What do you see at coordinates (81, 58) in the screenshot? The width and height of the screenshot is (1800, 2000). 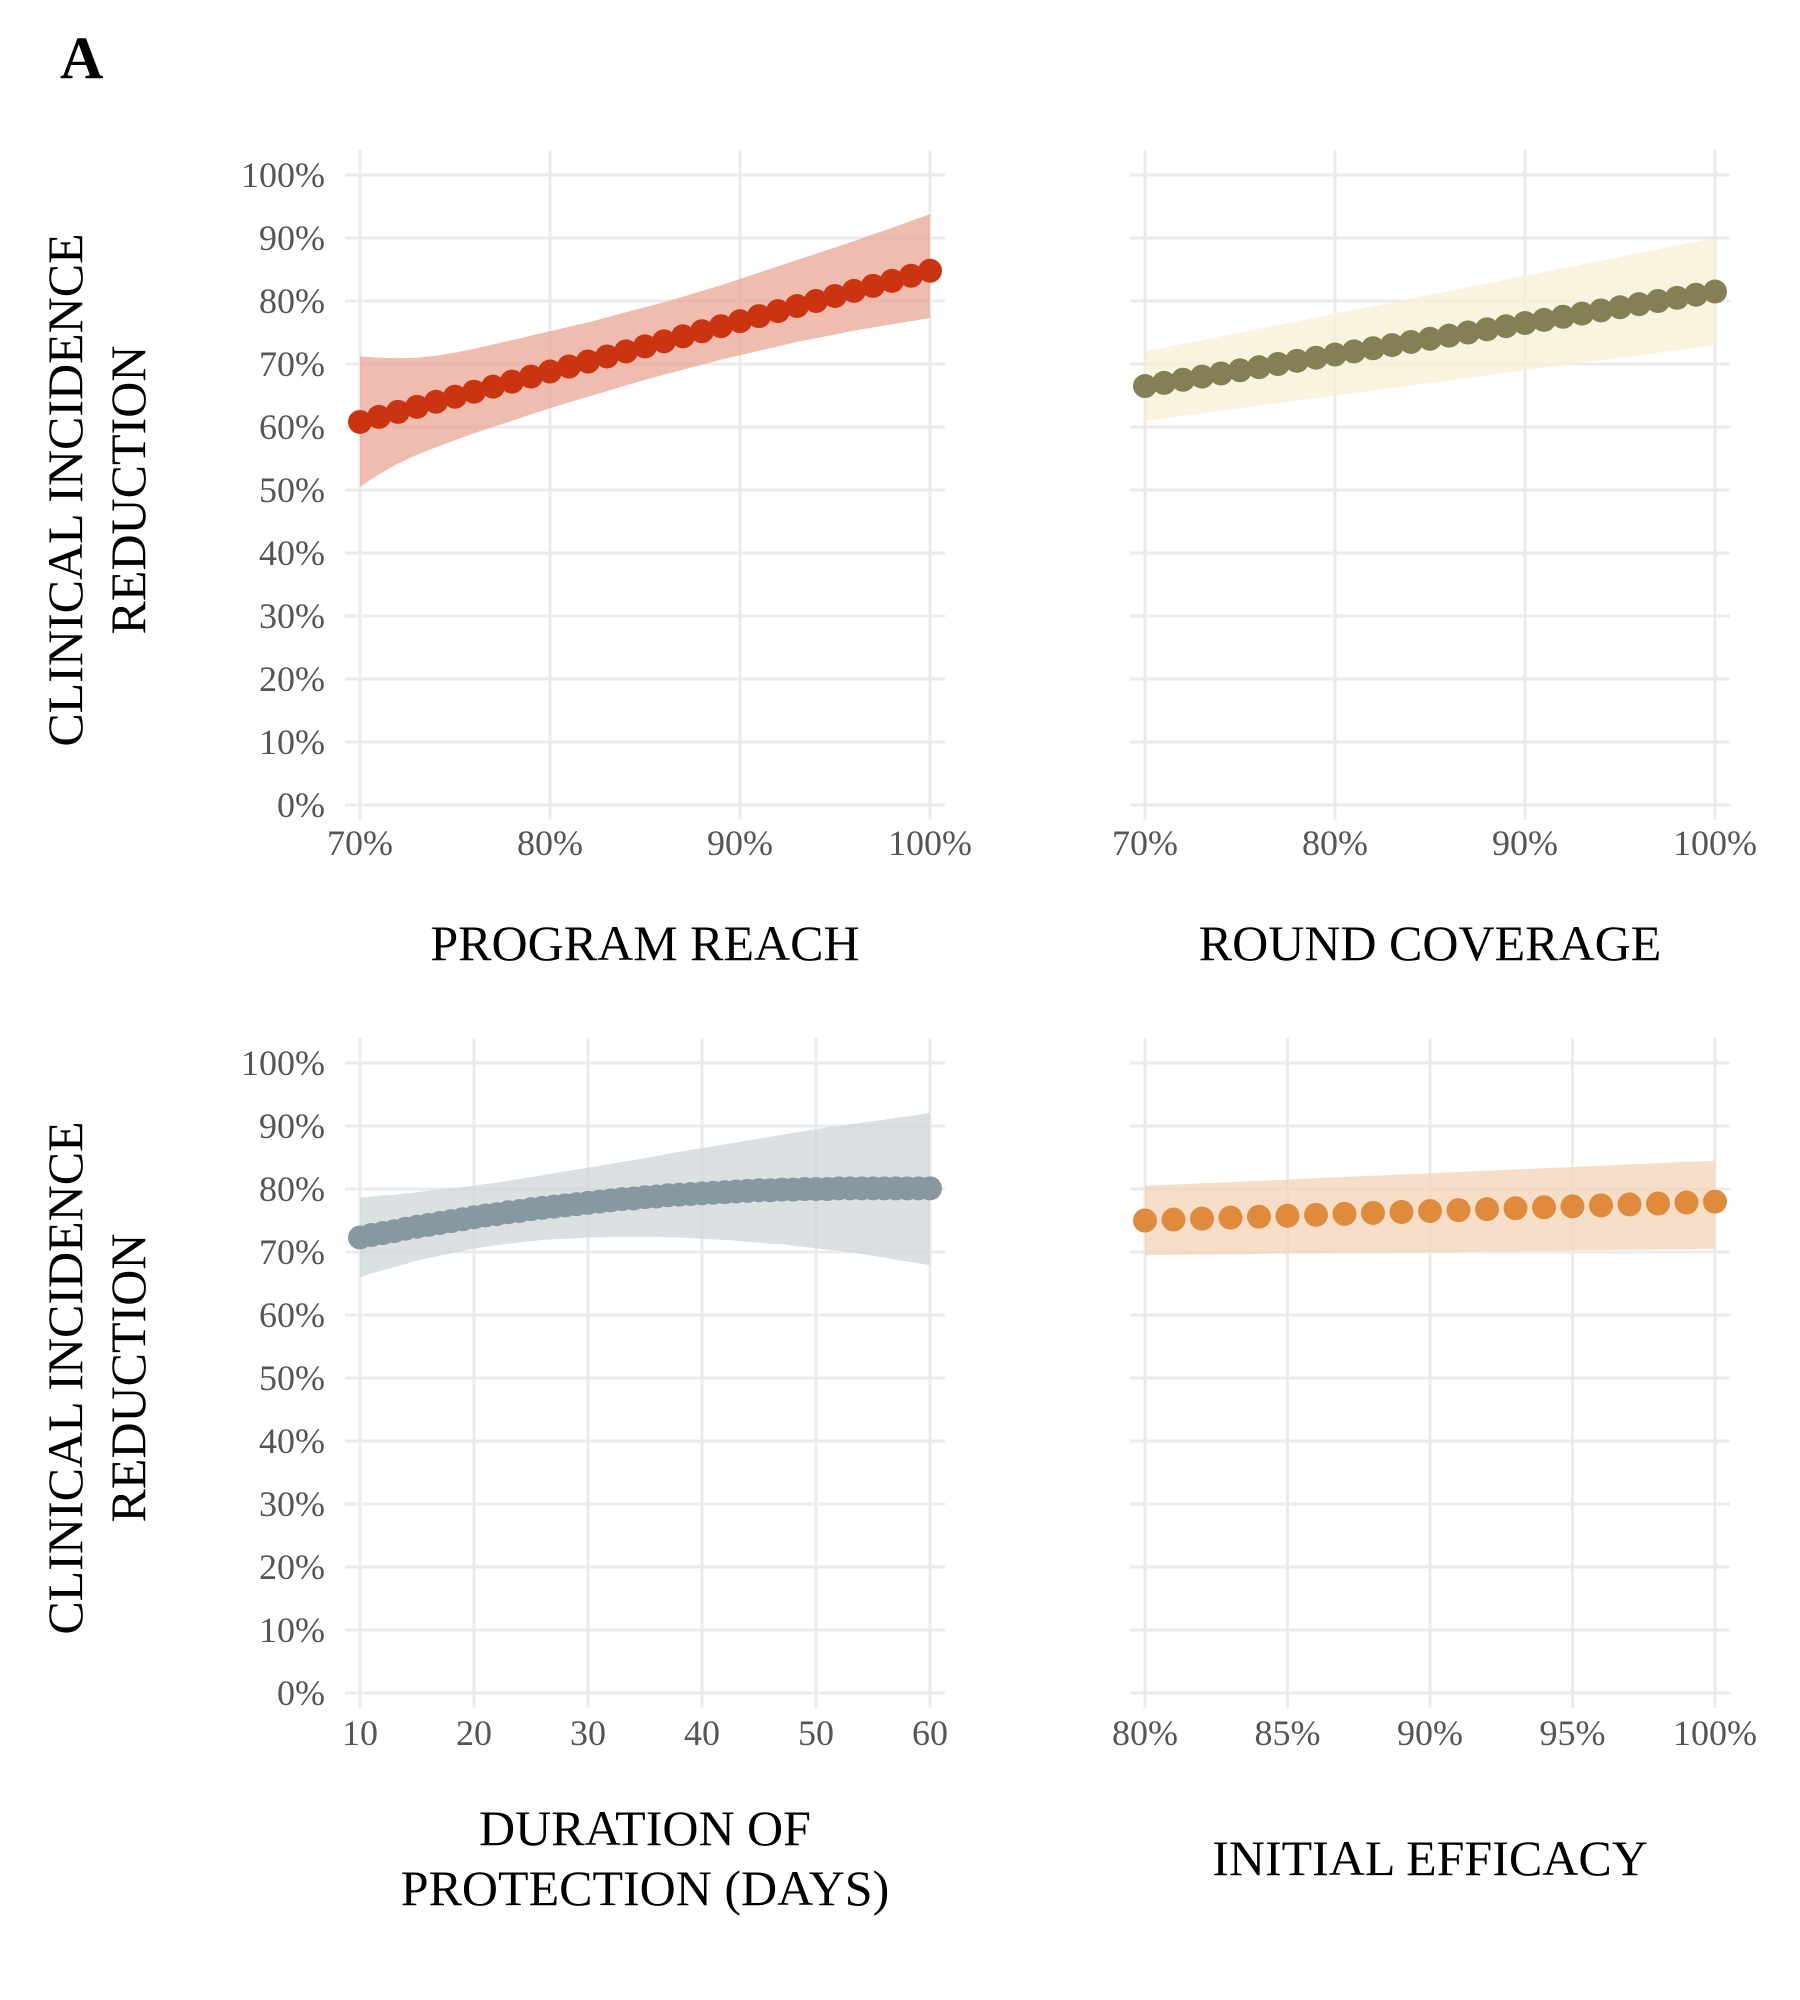 I see `panel-letter: A` at bounding box center [81, 58].